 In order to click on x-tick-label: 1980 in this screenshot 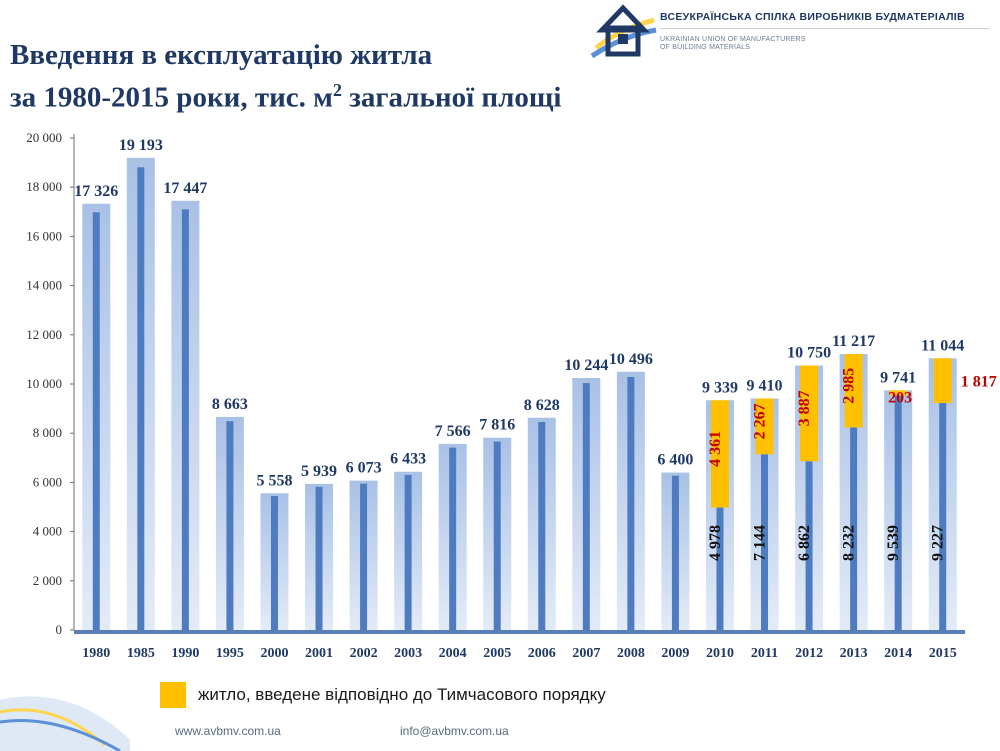, I will do `click(96, 653)`.